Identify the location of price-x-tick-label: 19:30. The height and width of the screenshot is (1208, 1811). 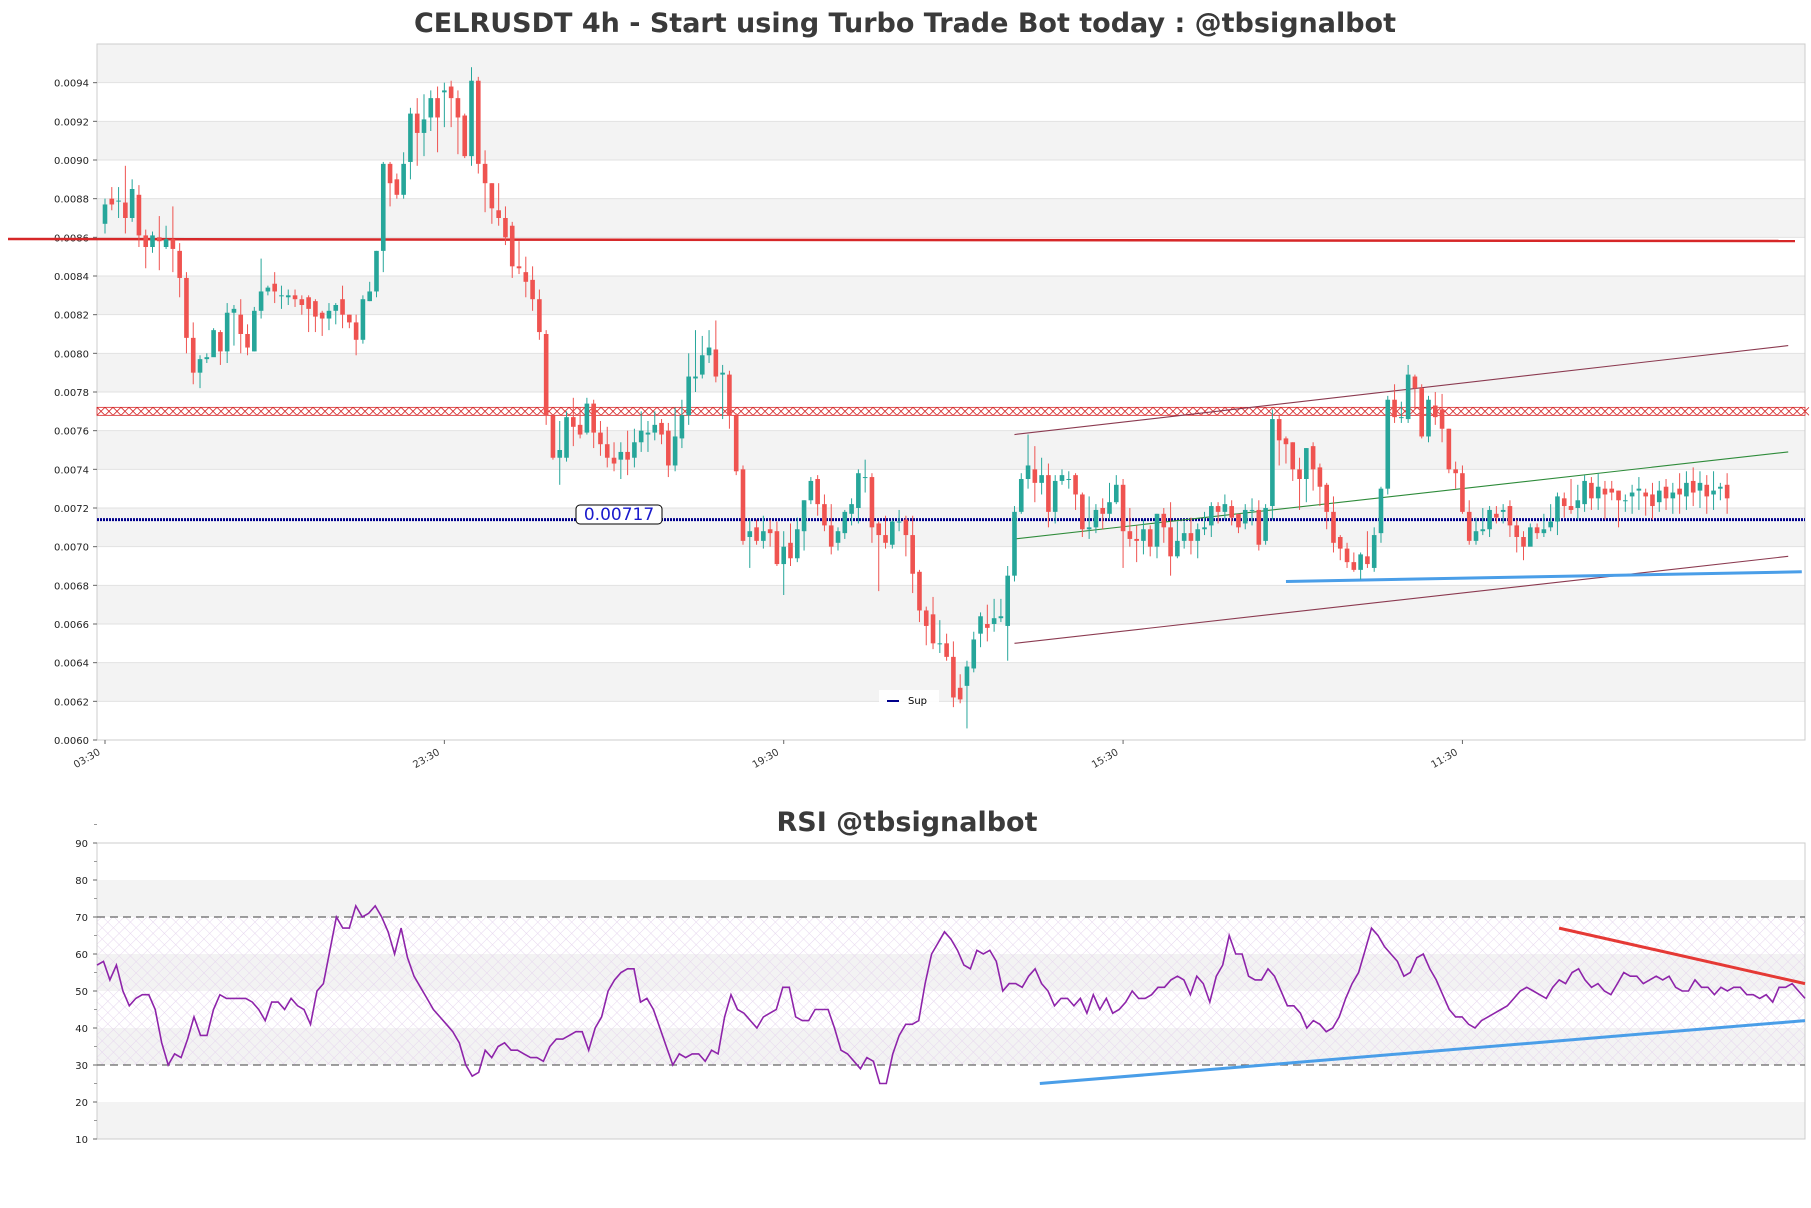
(766, 759).